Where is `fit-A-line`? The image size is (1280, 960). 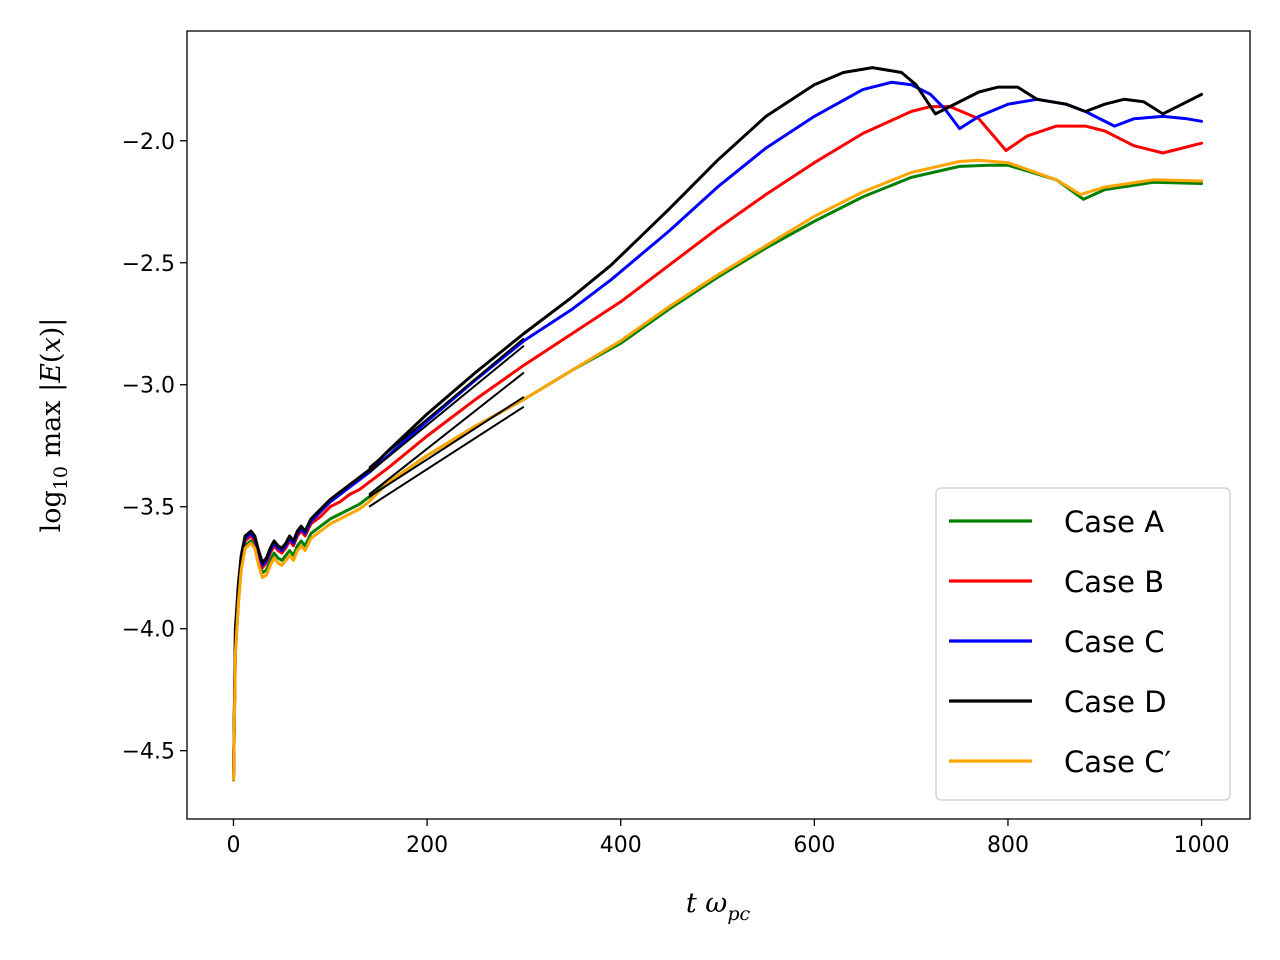 fit-A-line is located at coordinates (446, 456).